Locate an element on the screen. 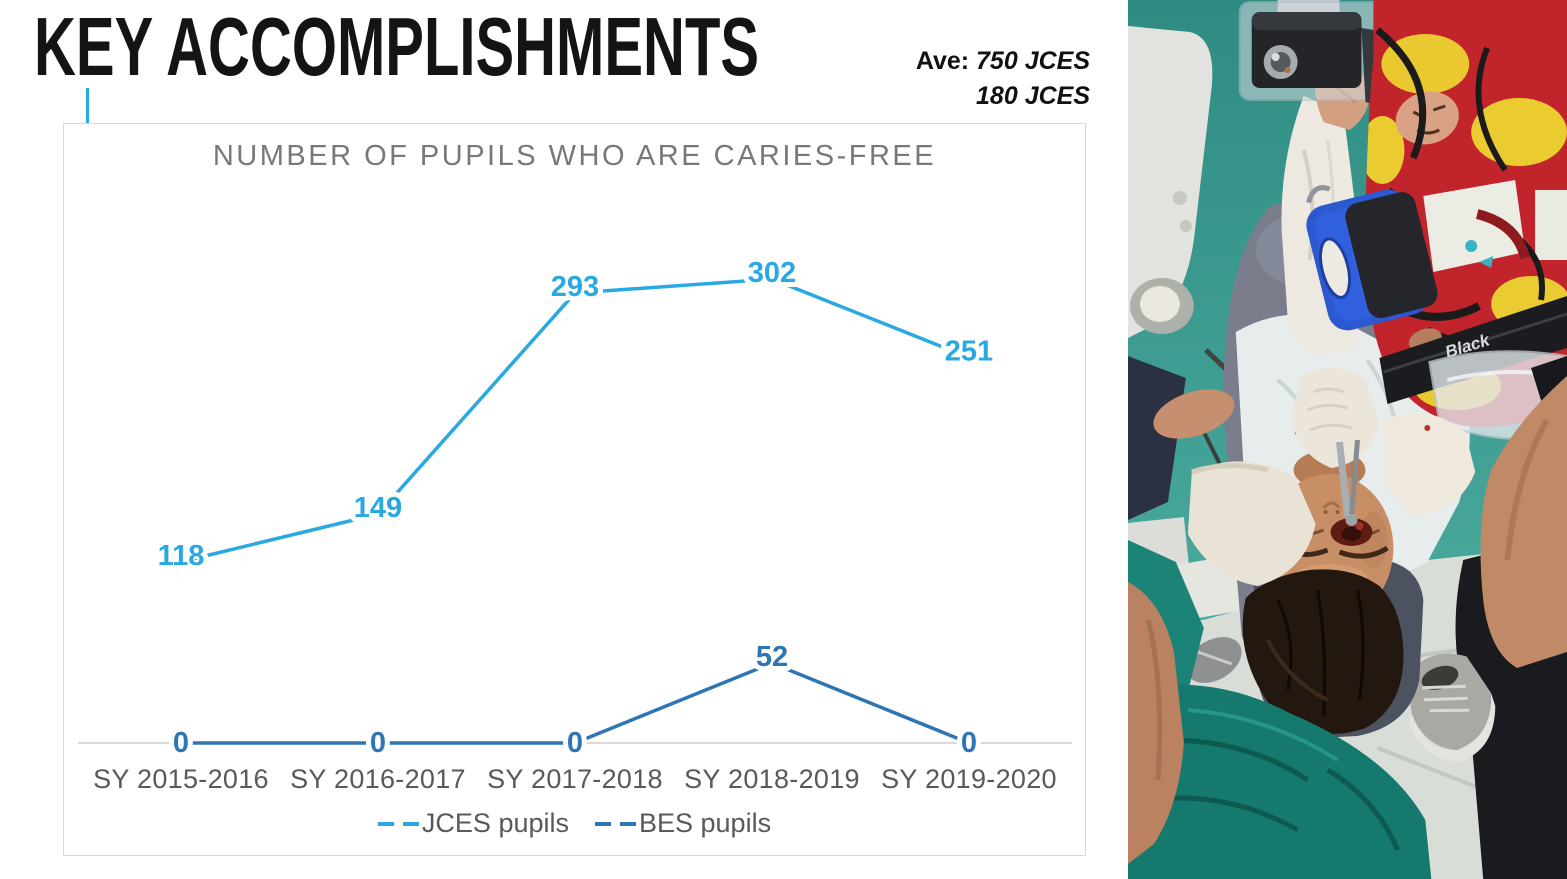 The width and height of the screenshot is (1567, 879). teal-scrubs is located at coordinates (1280, 709).